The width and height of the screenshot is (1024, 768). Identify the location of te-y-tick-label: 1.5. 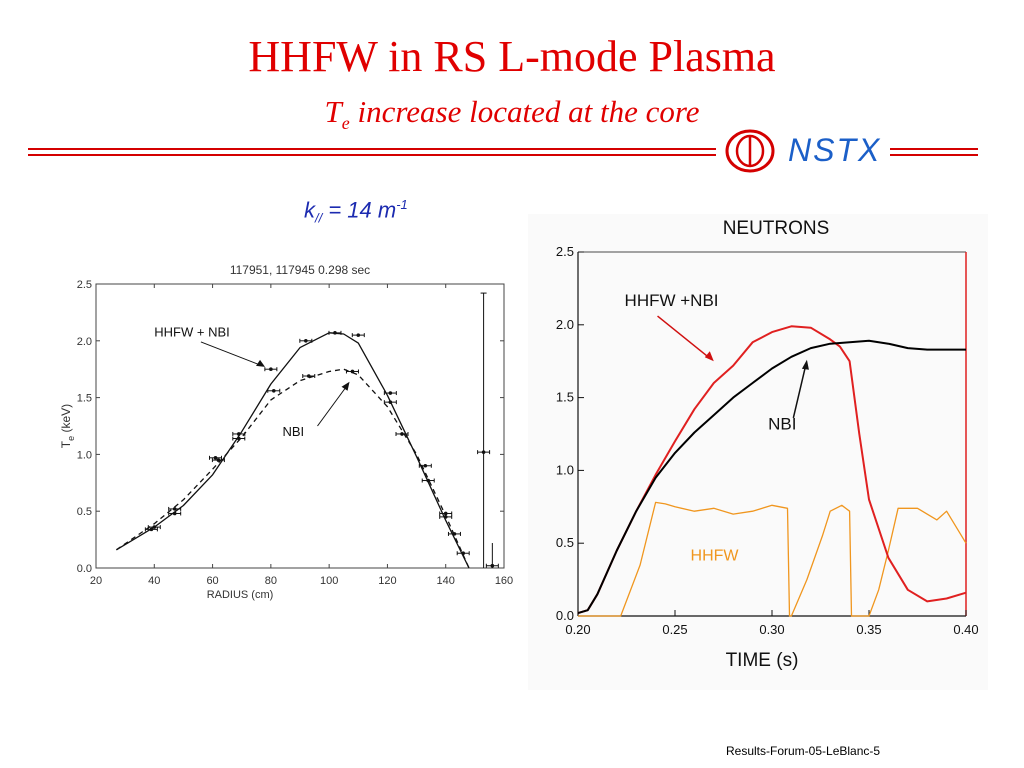
(84, 399).